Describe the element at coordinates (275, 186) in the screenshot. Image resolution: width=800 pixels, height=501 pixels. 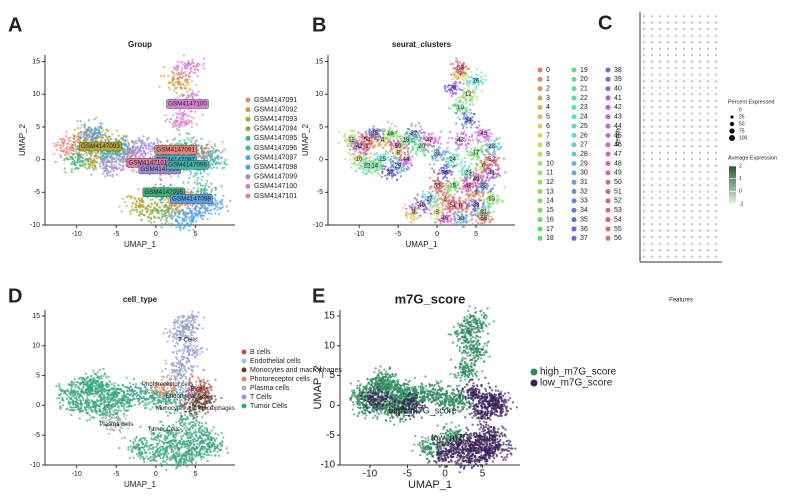
I see `legend-label: GSM4147100` at that location.